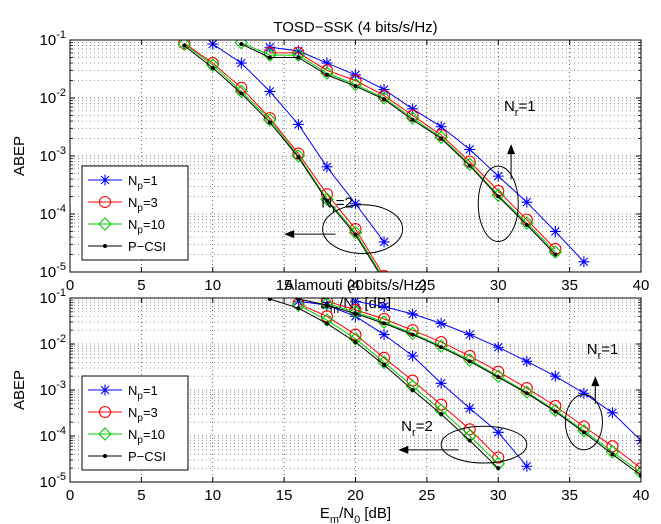  I want to click on x-tick-label: 10, so click(212, 495).